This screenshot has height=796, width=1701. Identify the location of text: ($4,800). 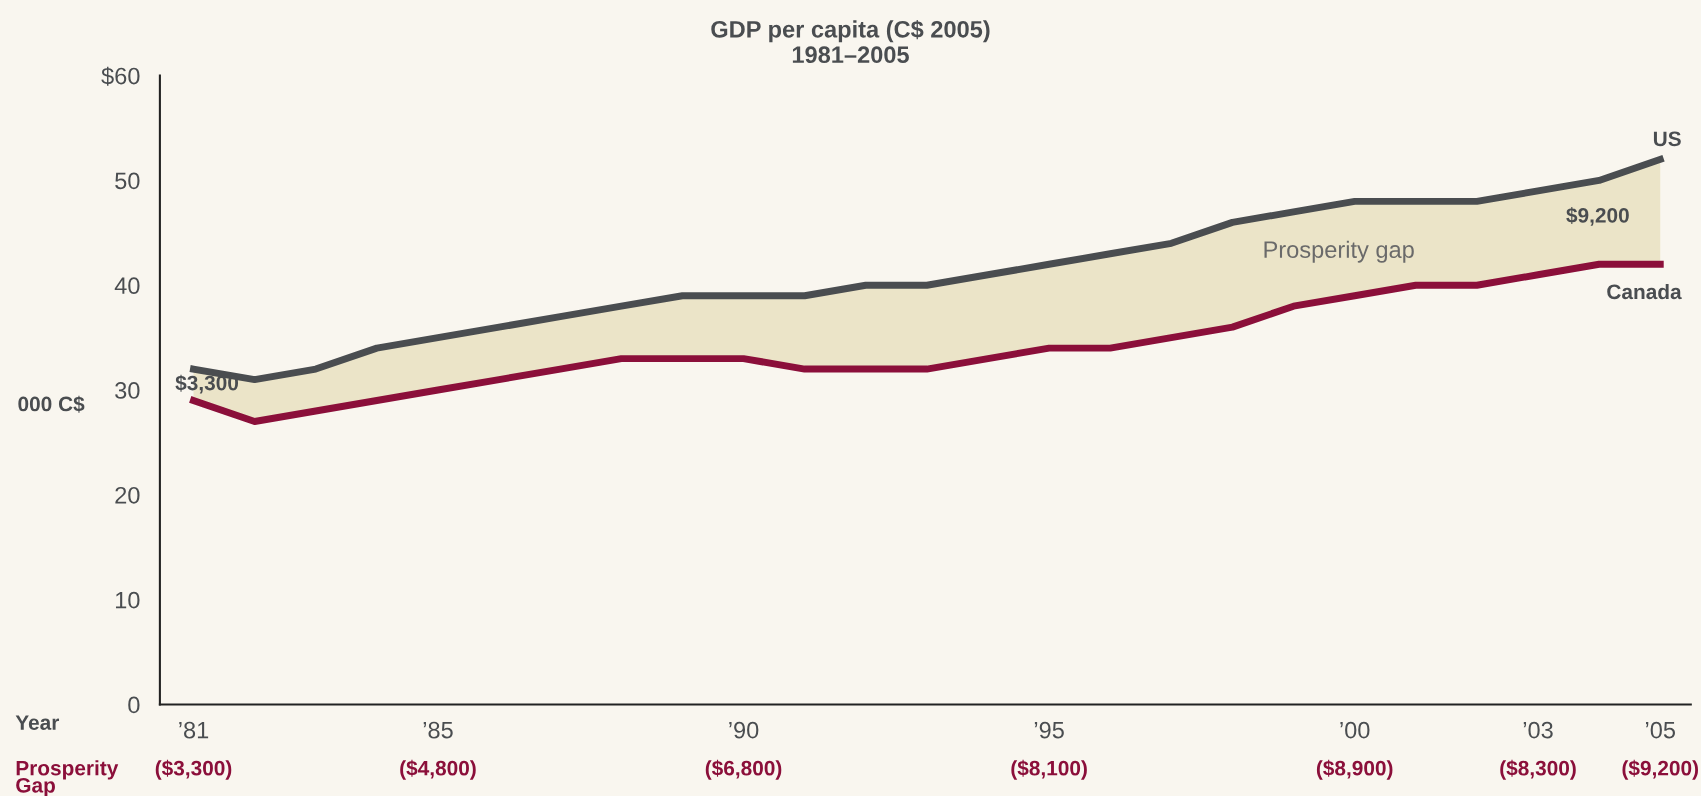
(438, 769).